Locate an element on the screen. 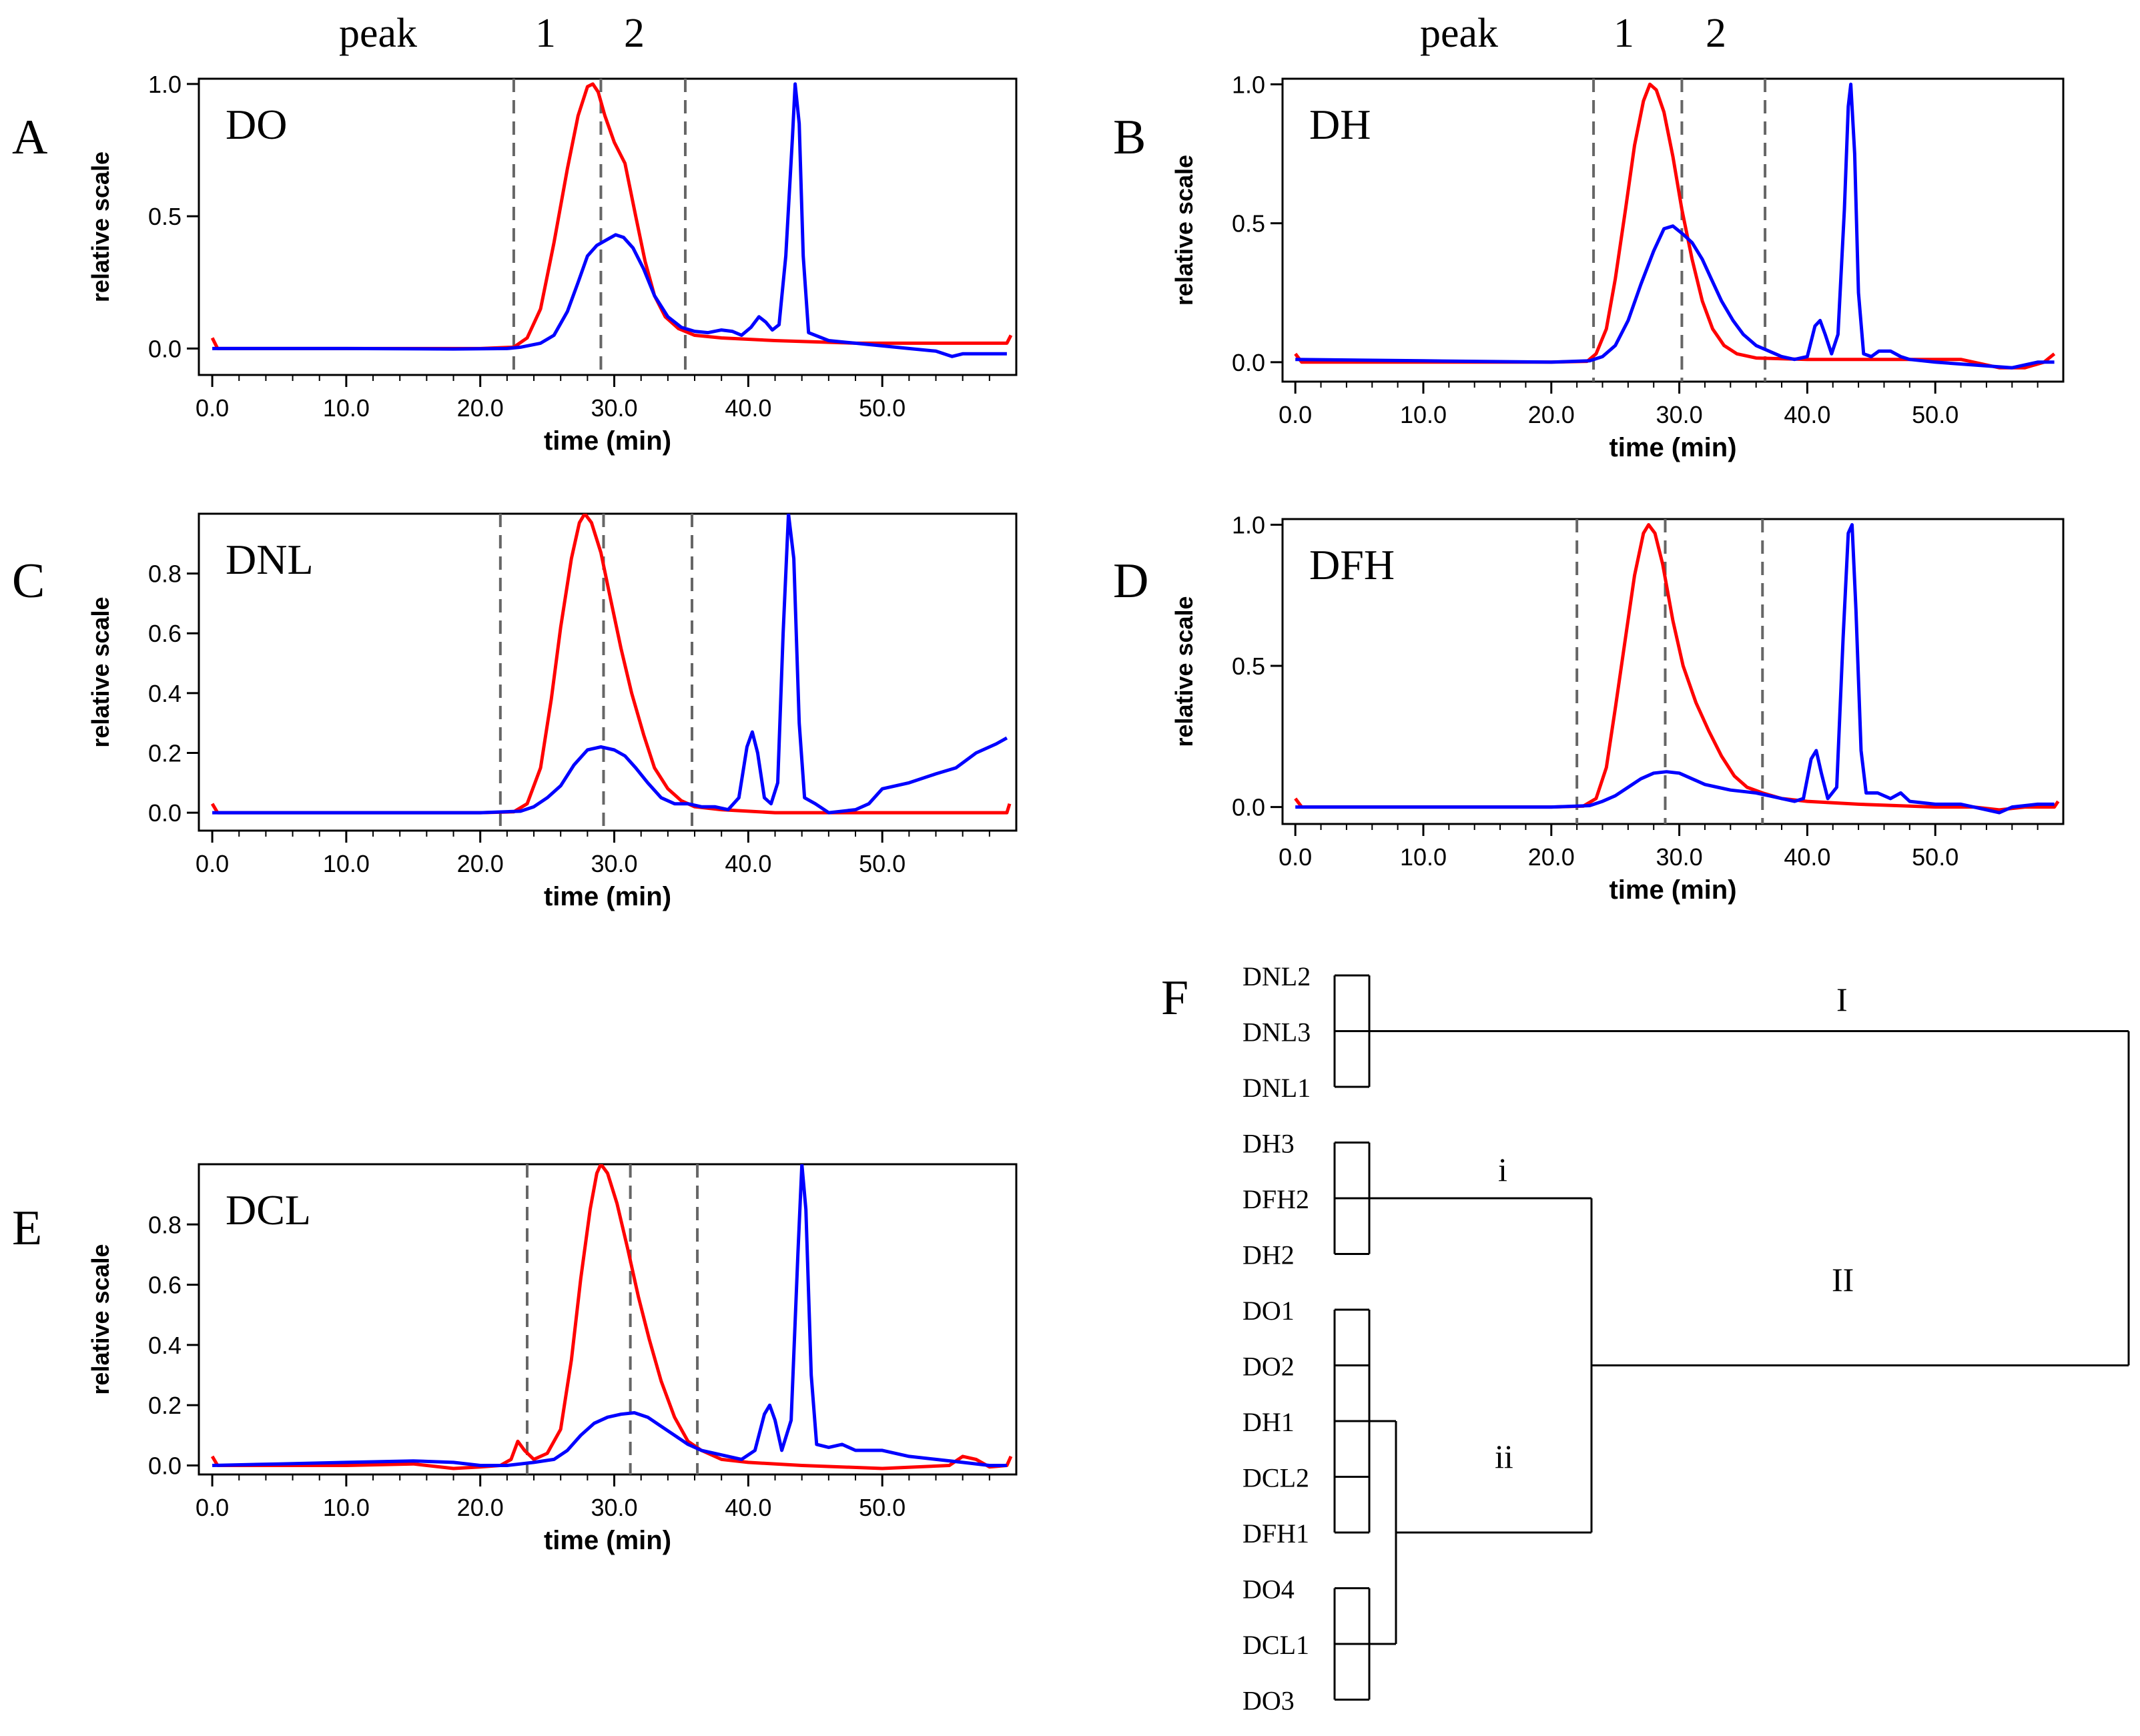 The image size is (2140, 1736). y-tick-label: 1.0 is located at coordinates (1248, 524).